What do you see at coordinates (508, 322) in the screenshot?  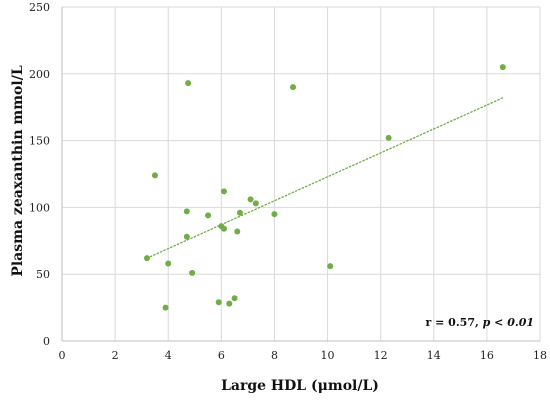 I see `correlation-p-text: p < 0.01` at bounding box center [508, 322].